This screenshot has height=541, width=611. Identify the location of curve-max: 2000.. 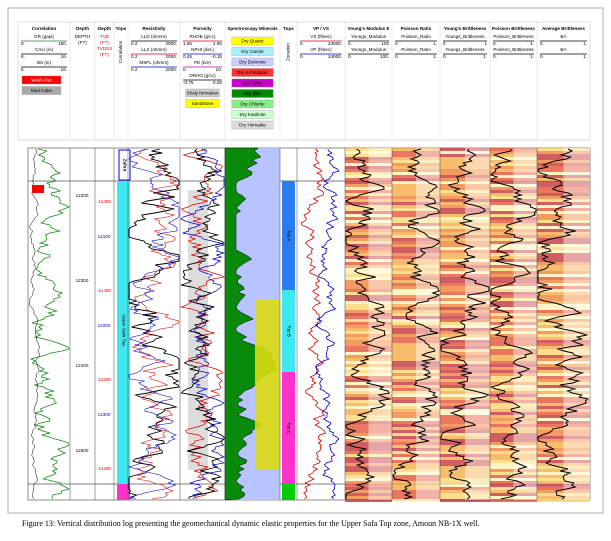
(172, 43).